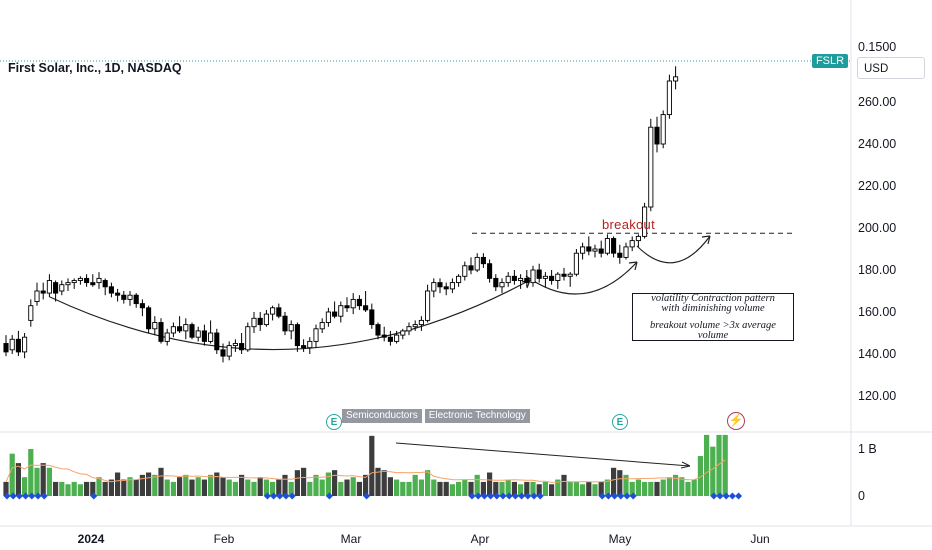 This screenshot has height=550, width=932. Describe the element at coordinates (830, 61) in the screenshot. I see `ticker-badge: FSLR` at that location.